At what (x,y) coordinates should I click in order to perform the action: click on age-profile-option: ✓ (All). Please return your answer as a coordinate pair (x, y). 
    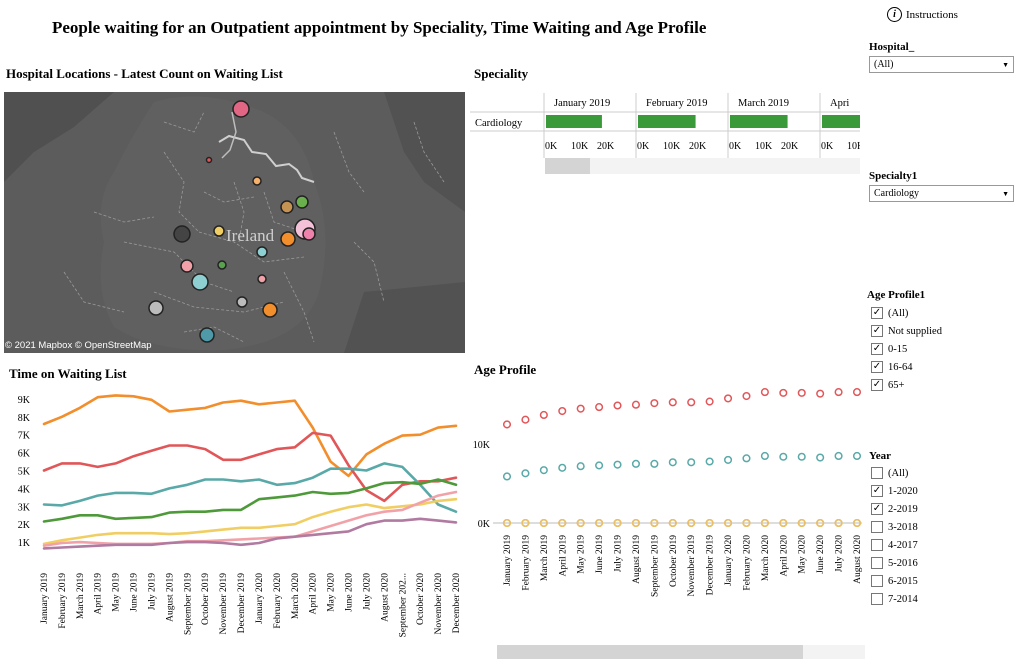
    Looking at the image, I should click on (906, 313).